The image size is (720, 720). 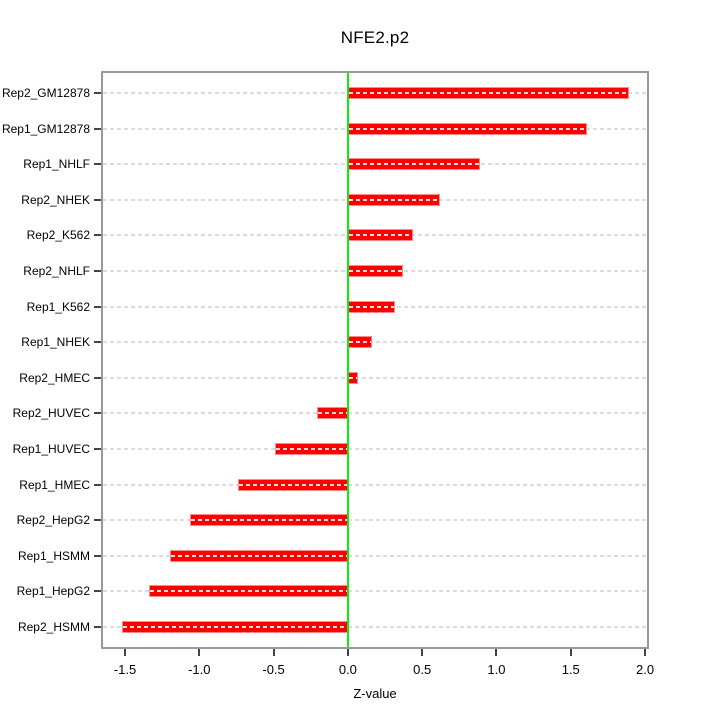 I want to click on y-label-Rep1_HMEC: Rep1_HMEC, so click(x=54, y=484).